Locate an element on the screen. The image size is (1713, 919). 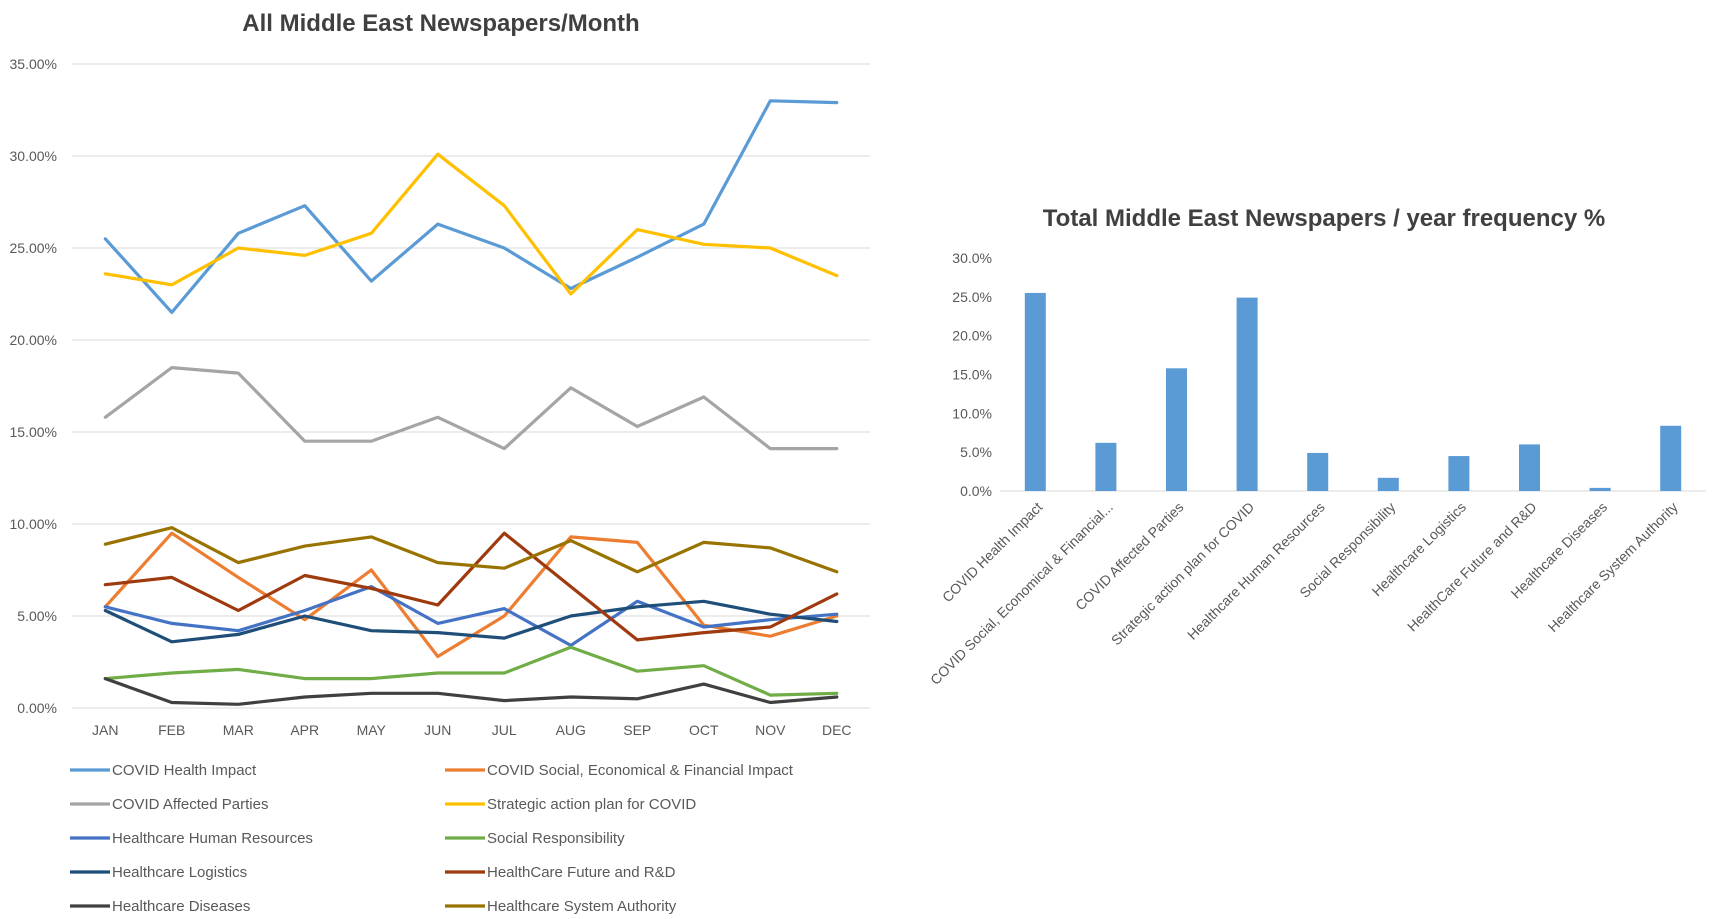
legend-label: COVID Affected Parties is located at coordinates (190, 804).